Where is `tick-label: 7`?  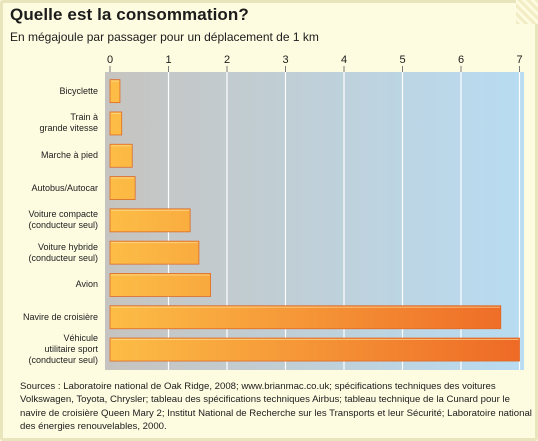
tick-label: 7 is located at coordinates (519, 60).